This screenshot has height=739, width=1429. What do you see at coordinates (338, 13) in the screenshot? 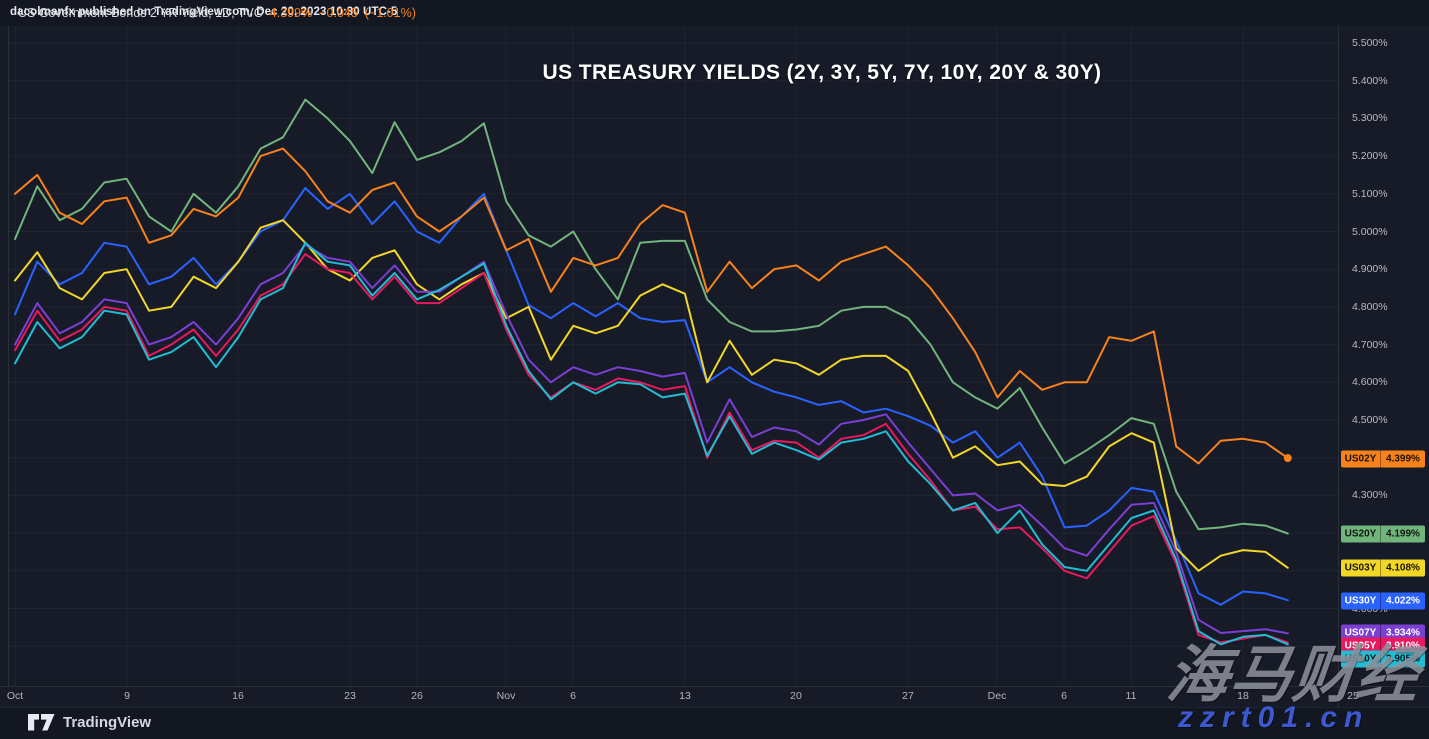
I see `change-value: −0.045` at bounding box center [338, 13].